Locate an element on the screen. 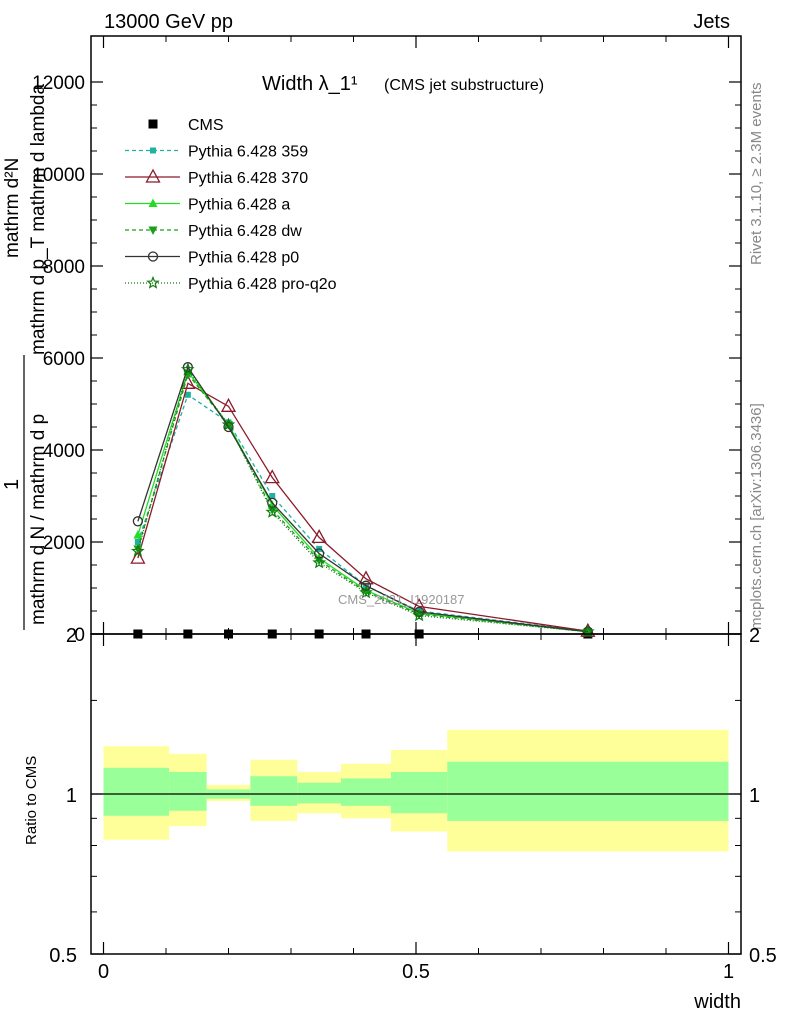 The height and width of the screenshot is (1029, 786). ratio-ytick-label: 2 is located at coordinates (71, 636).